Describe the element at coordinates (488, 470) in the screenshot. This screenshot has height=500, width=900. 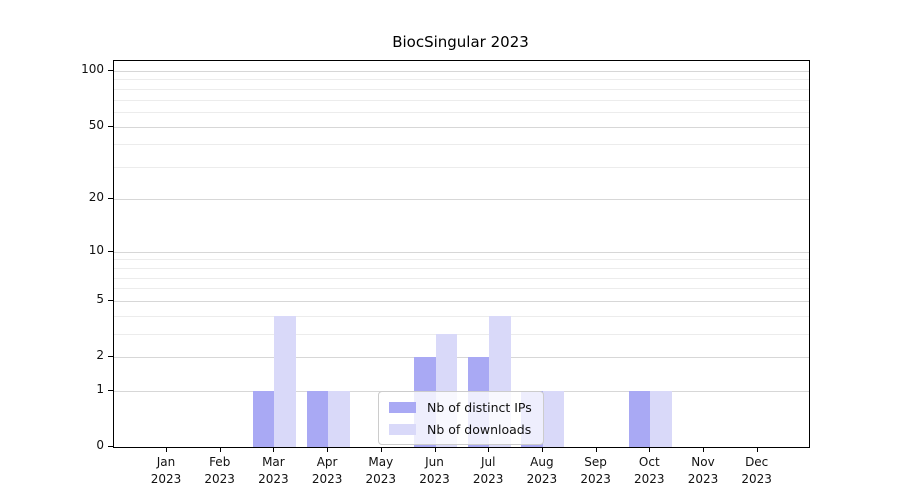
I see `x-tick-label: Jul 2023` at that location.